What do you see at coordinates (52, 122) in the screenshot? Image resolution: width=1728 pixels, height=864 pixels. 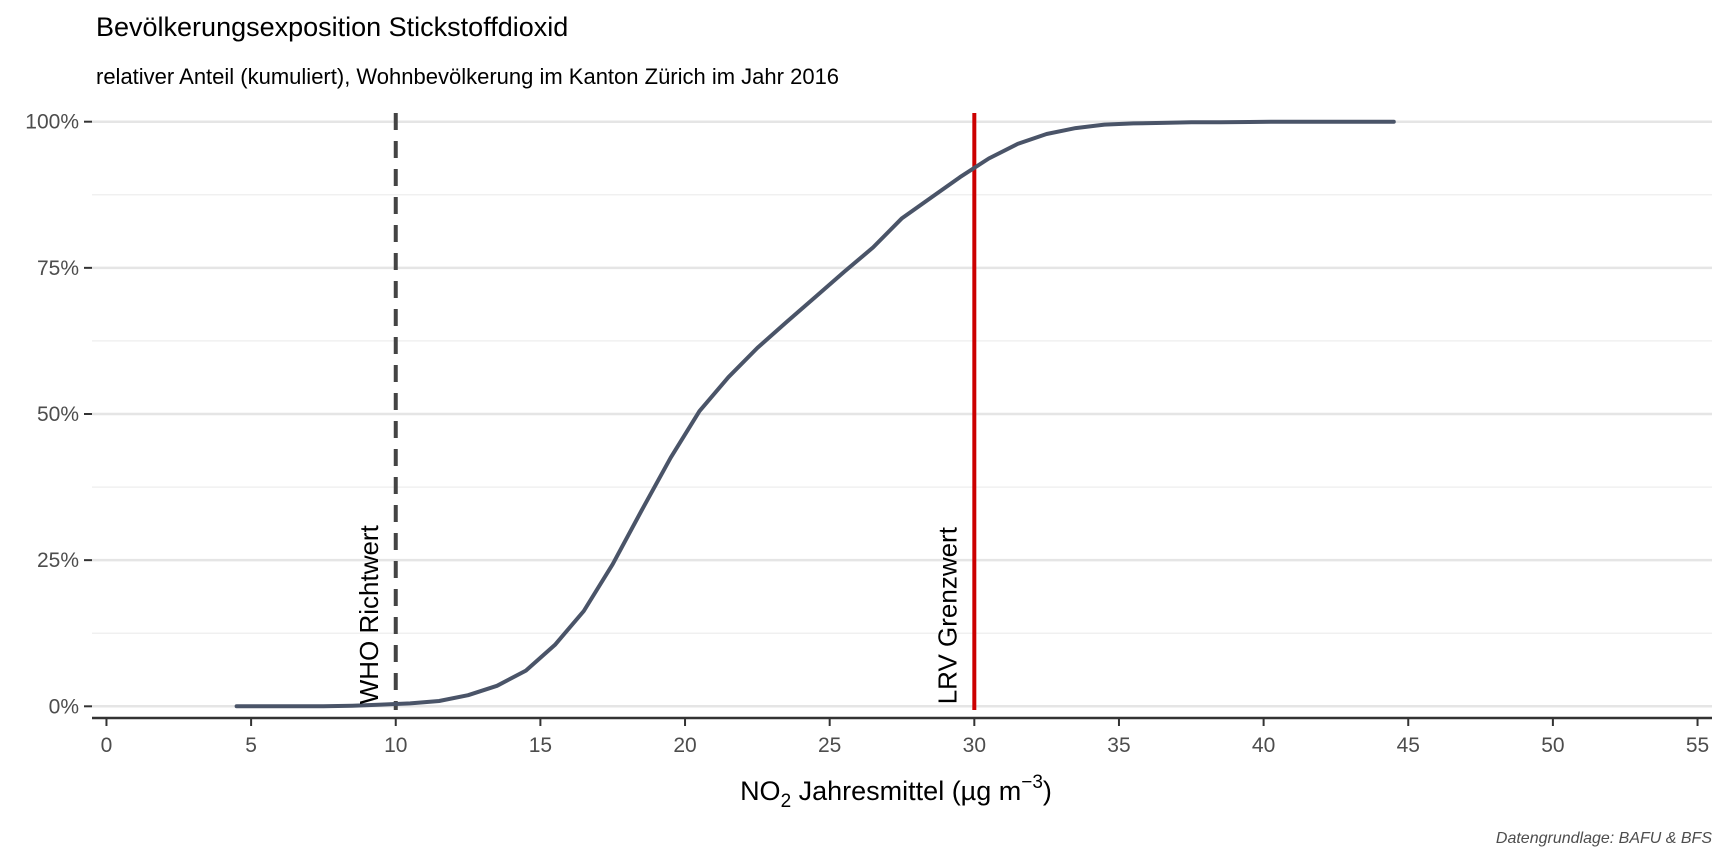 I see `y-tick-label: 100%` at bounding box center [52, 122].